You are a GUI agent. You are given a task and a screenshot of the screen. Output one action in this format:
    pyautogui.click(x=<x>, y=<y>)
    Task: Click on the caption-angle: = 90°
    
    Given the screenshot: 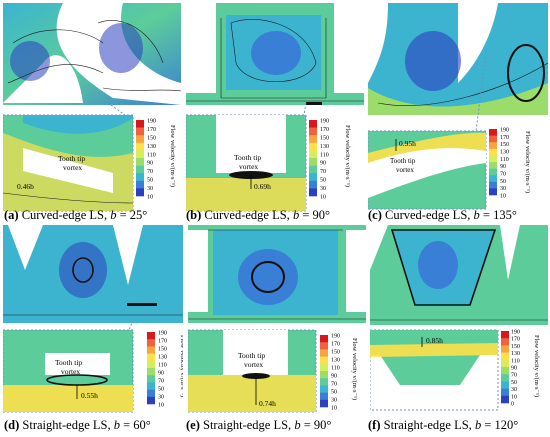 What is the action you would take?
    pyautogui.click(x=316, y=425)
    